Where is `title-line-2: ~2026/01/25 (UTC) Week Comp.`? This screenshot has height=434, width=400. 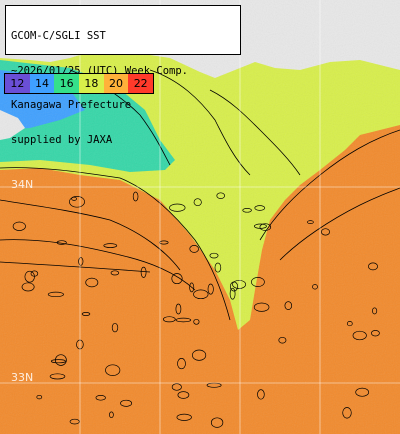
title-line-2: ~2026/01/25 (UTC) Week Comp. is located at coordinates (100, 70).